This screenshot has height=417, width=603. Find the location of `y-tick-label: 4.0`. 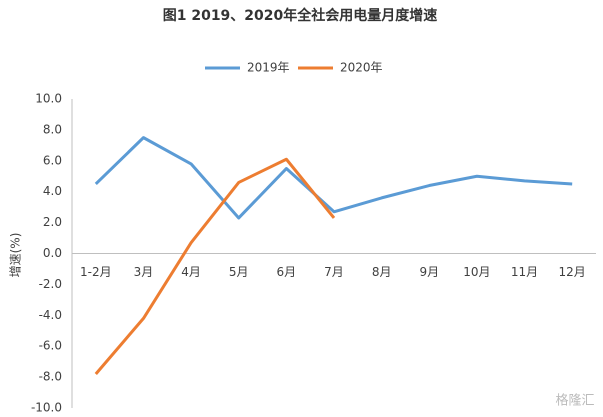

y-tick-label: 4.0 is located at coordinates (52, 191).